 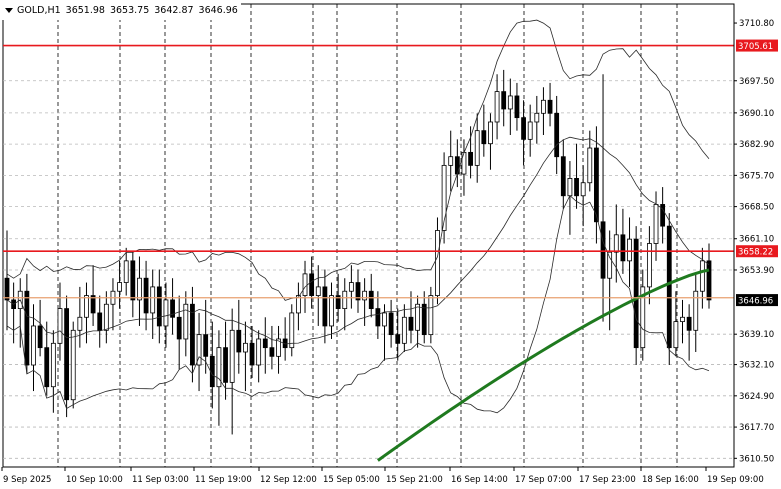 I want to click on current-price-tag: 3646.96, so click(x=755, y=302).